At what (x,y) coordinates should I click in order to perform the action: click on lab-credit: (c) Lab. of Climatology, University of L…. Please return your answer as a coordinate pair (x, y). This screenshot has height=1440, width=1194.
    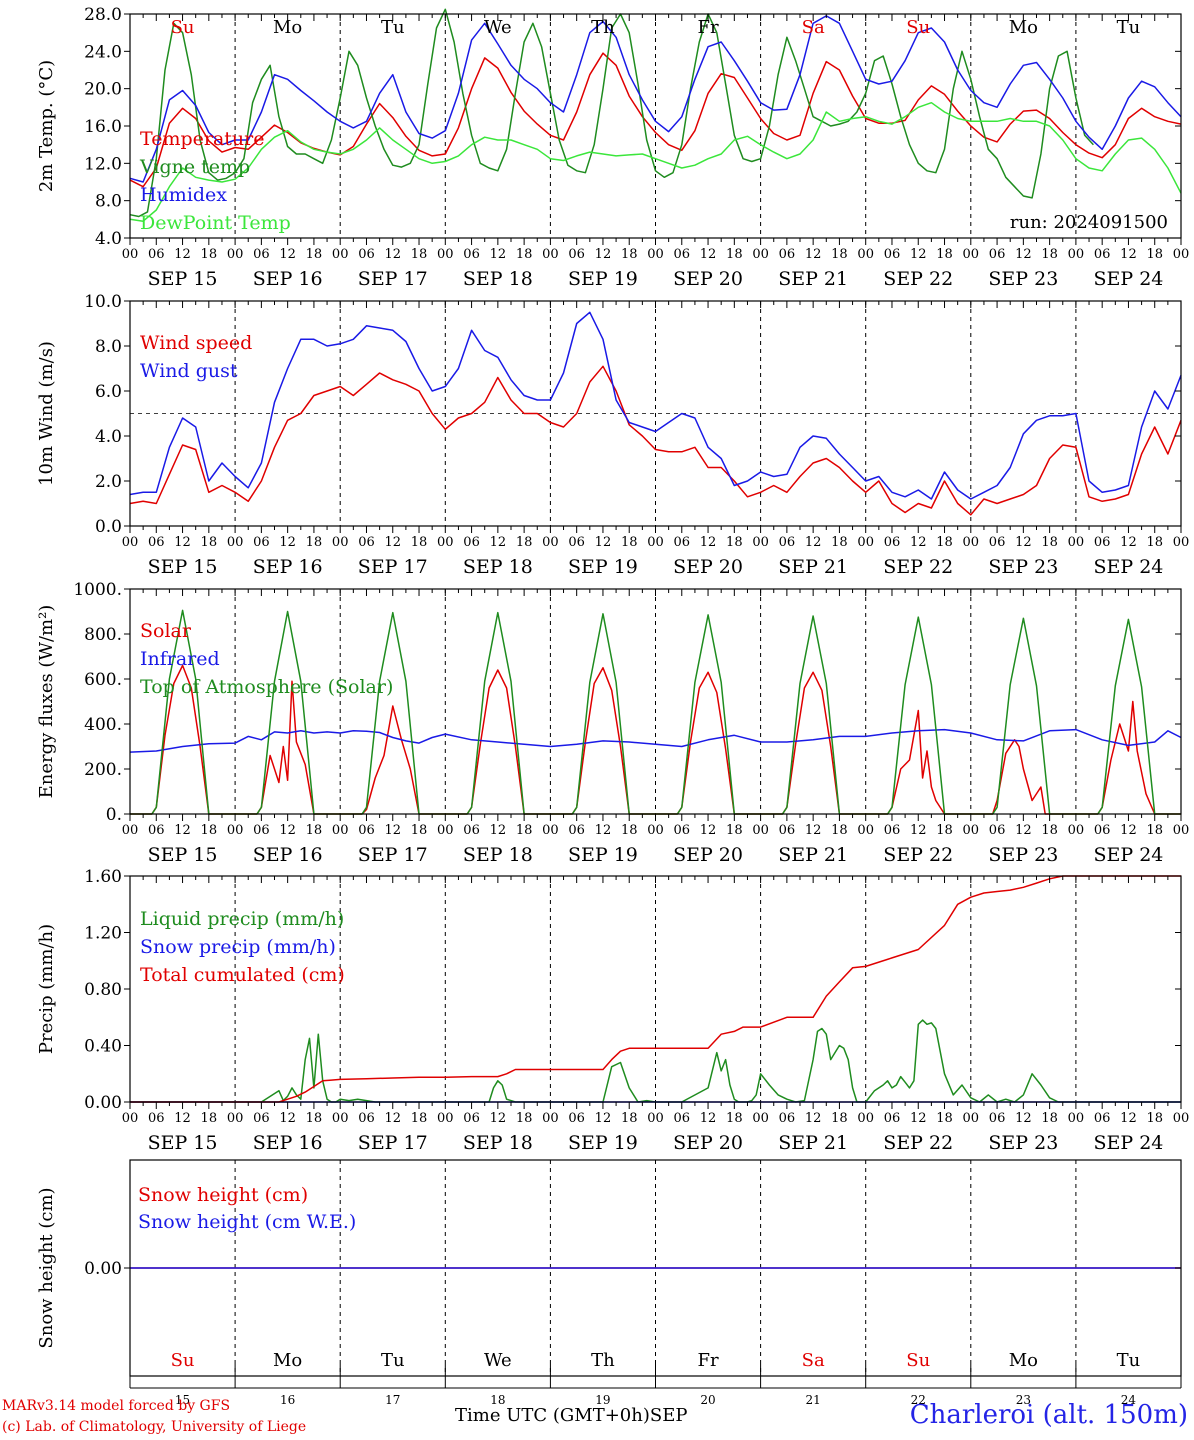
    Looking at the image, I should click on (154, 1427).